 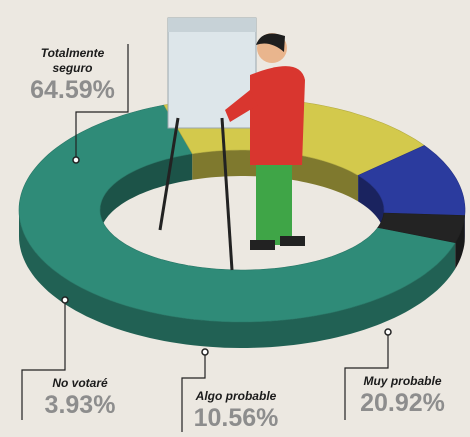 I want to click on label-group: No votaré 3.93%, so click(x=80, y=397).